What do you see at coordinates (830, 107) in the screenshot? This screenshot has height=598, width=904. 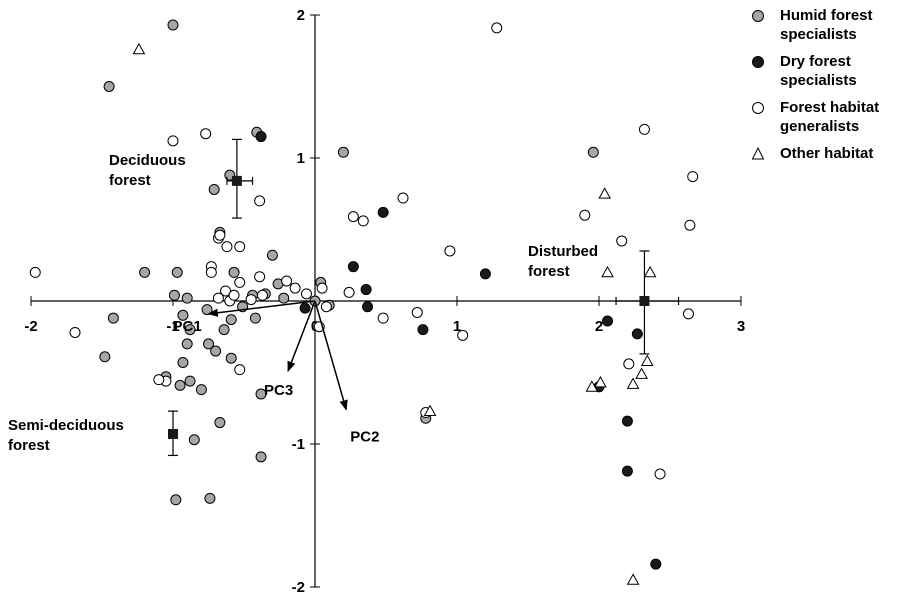 I see `legend-label-line1: Forest habitat` at bounding box center [830, 107].